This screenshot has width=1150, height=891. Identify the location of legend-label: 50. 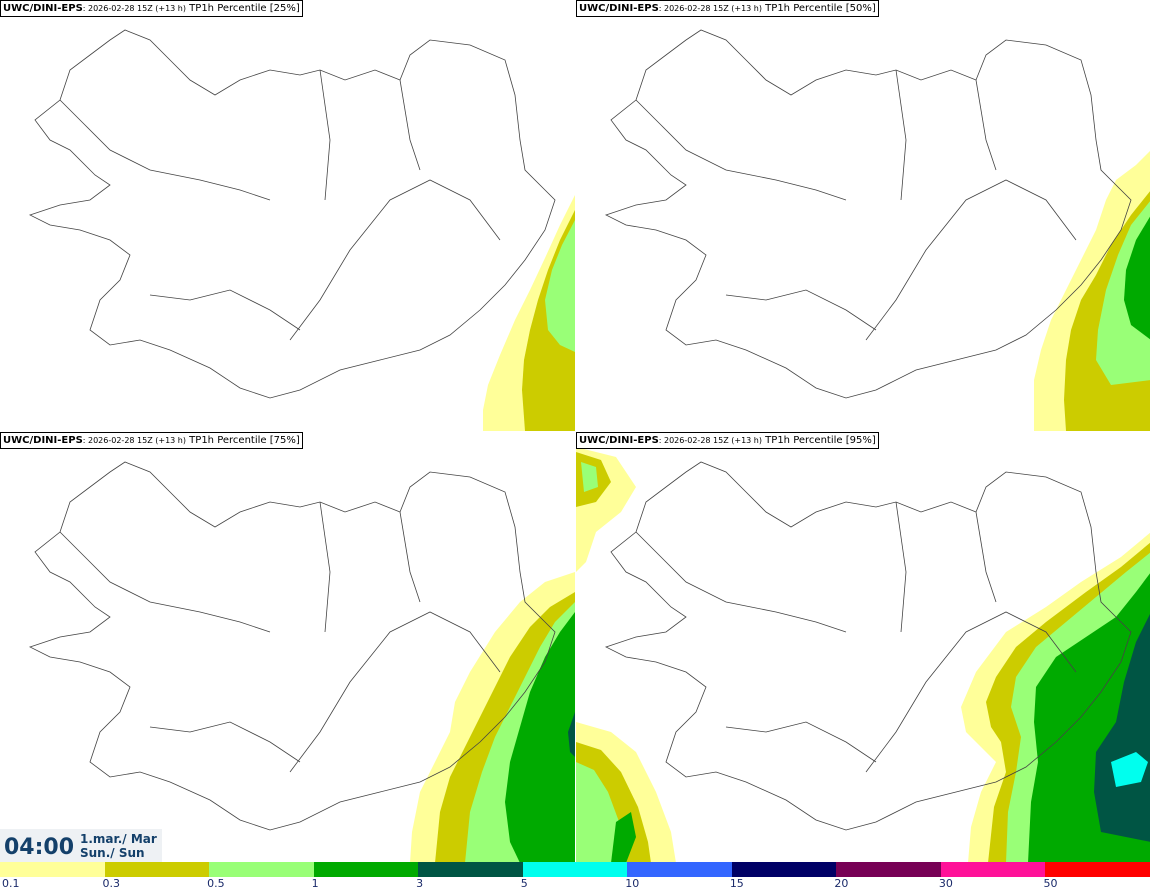
(1050, 883).